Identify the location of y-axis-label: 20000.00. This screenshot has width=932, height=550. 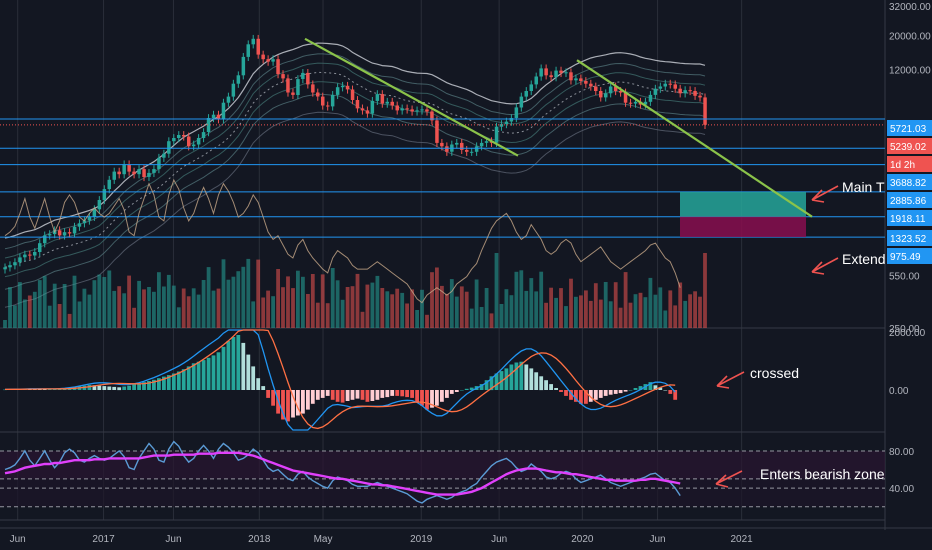
(910, 36).